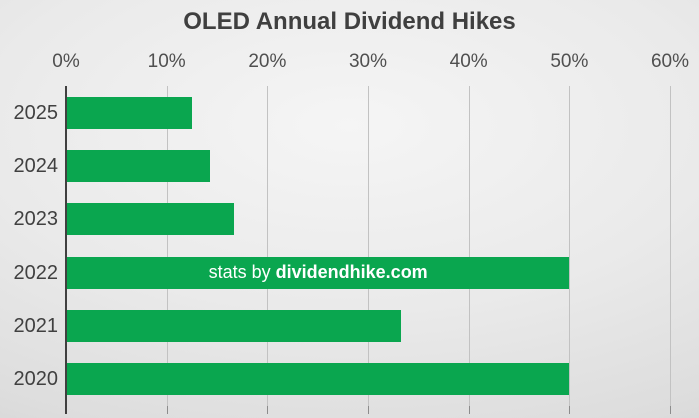  Describe the element at coordinates (468, 61) in the screenshot. I see `x-axis-tick-label: 40%` at that location.